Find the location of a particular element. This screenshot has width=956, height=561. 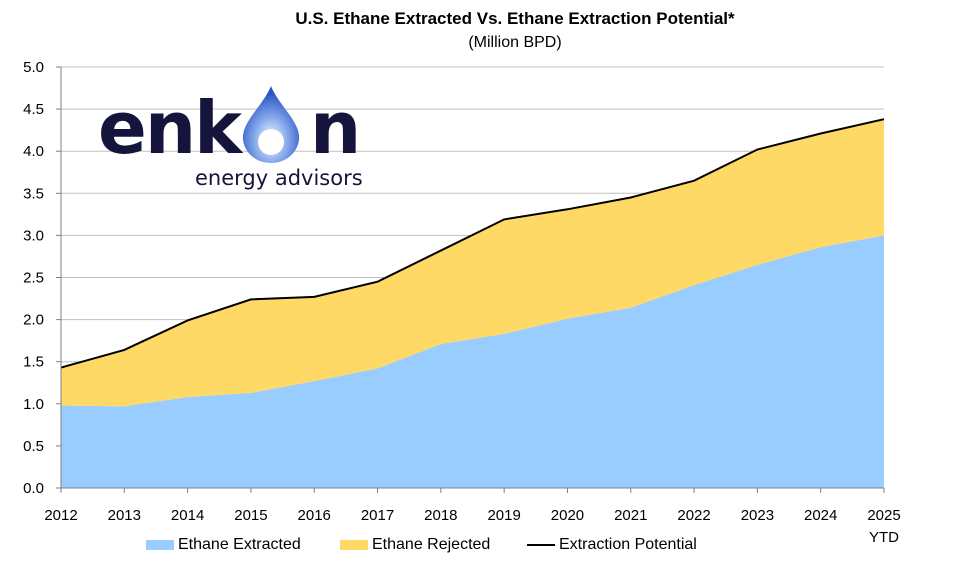

y-tick-label-6: 3.0 is located at coordinates (33, 235).